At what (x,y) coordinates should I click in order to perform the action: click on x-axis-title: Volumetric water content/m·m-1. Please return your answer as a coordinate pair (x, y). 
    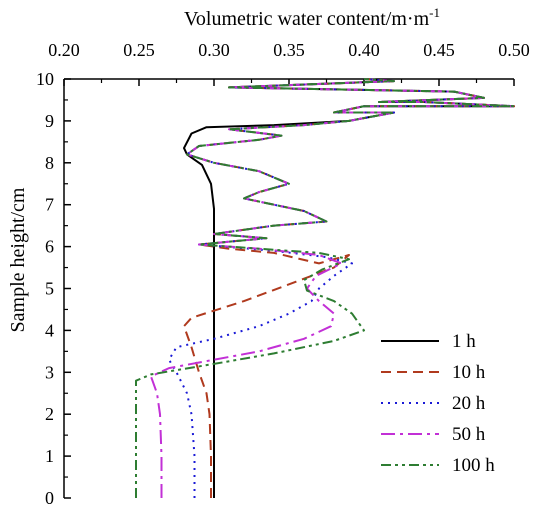
    Looking at the image, I should click on (312, 17).